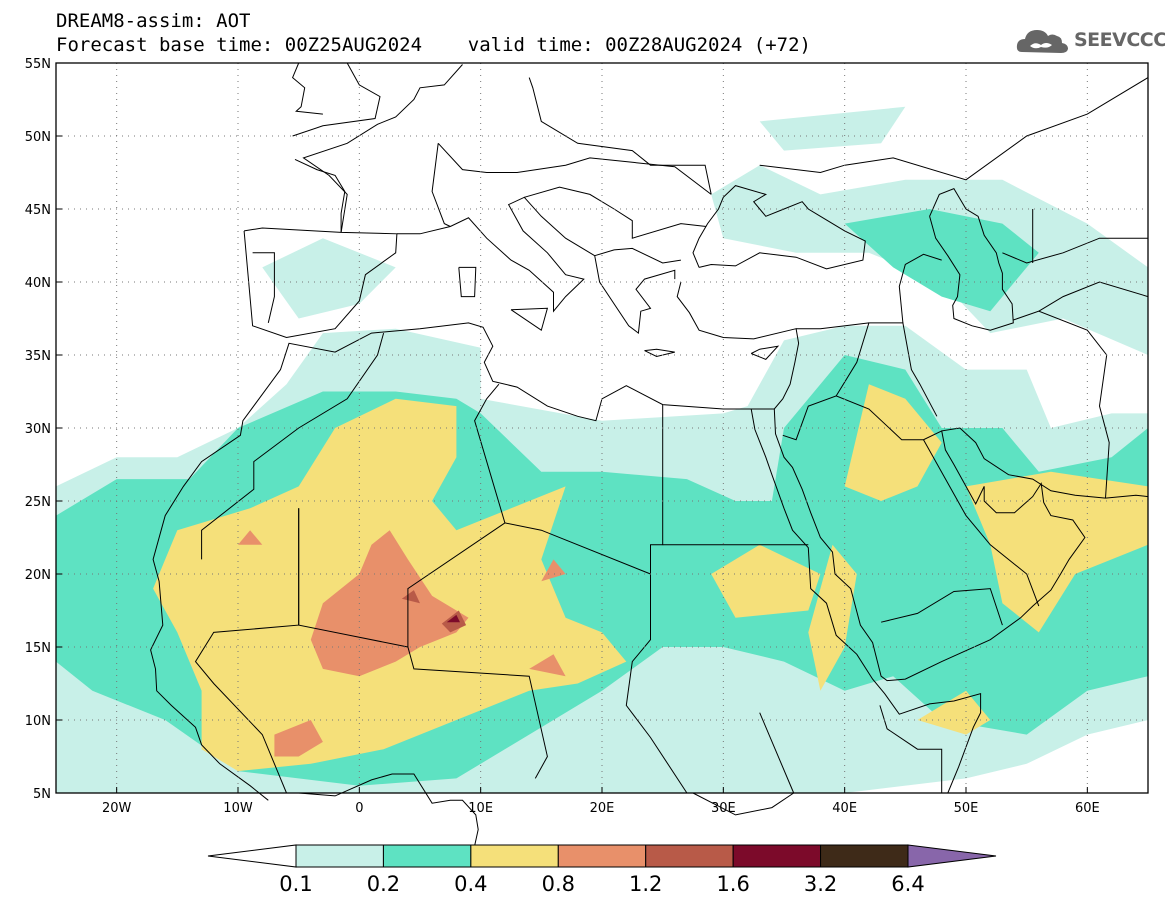 Image resolution: width=1165 pixels, height=905 pixels. Describe the element at coordinates (952, 856) in the screenshot. I see `colorbar-high-arrow` at that location.